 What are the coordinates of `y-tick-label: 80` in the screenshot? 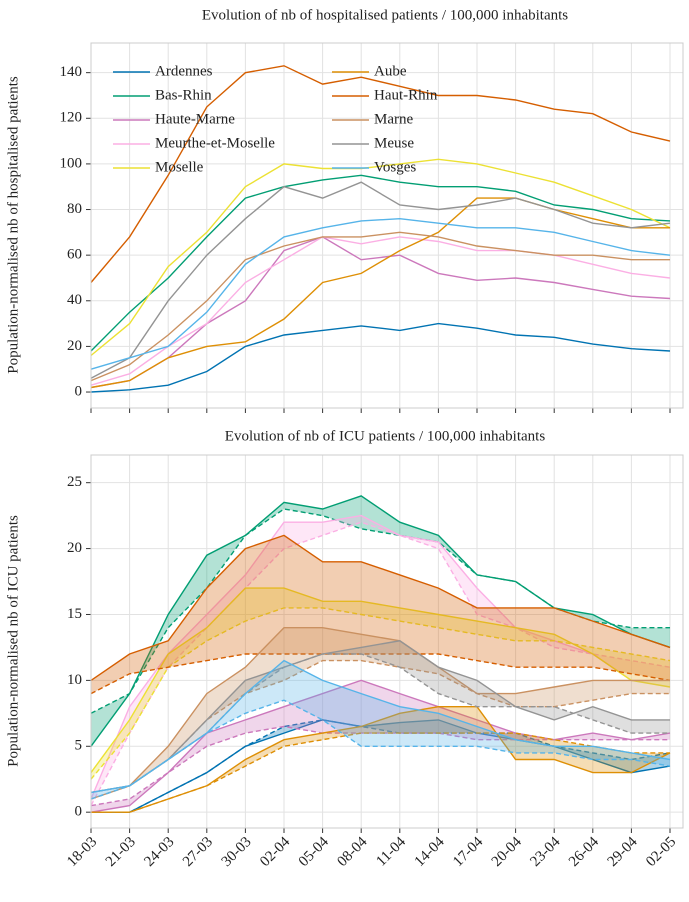 It's located at (74, 209).